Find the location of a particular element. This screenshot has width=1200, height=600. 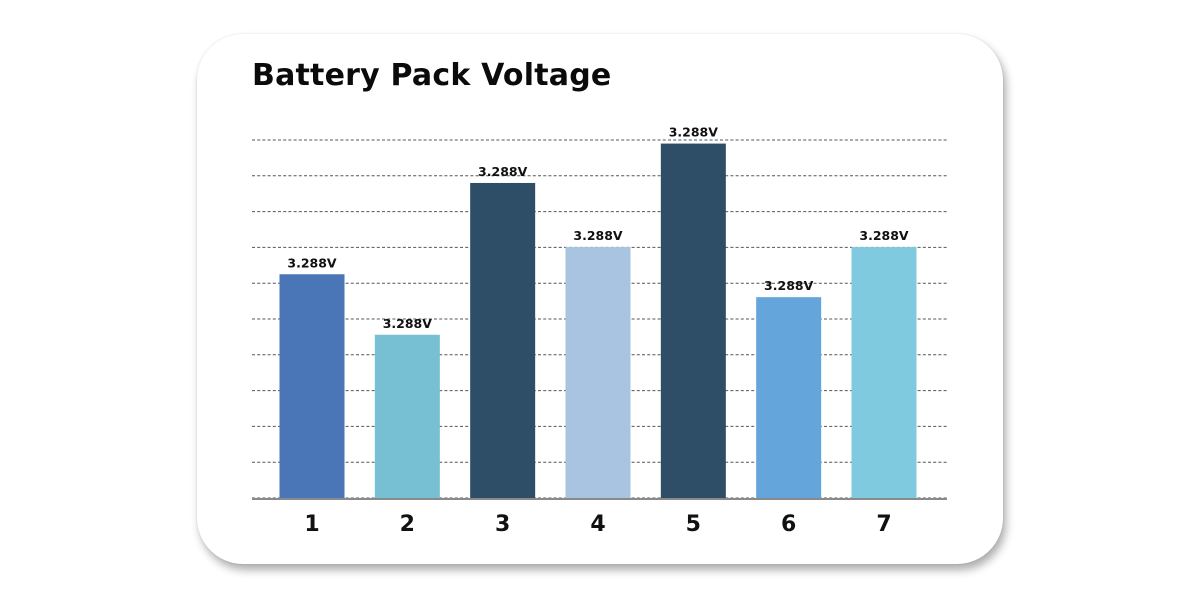

x-tick-label-7: 7 is located at coordinates (883, 524).